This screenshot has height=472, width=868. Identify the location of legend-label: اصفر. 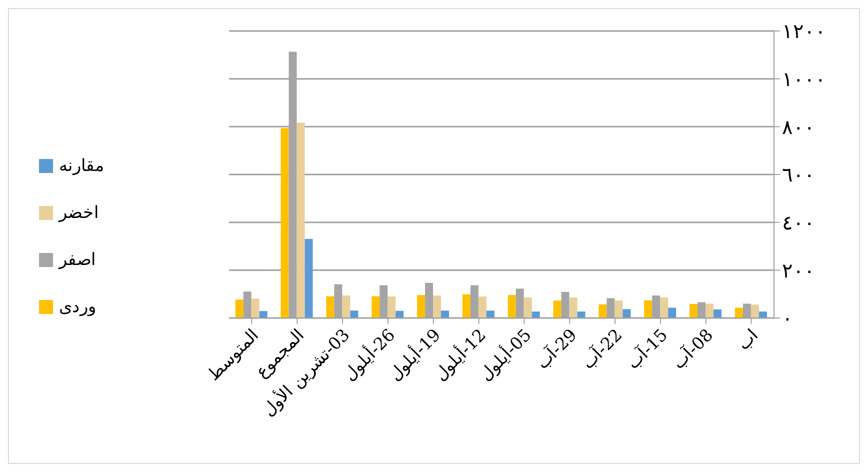
(77, 259).